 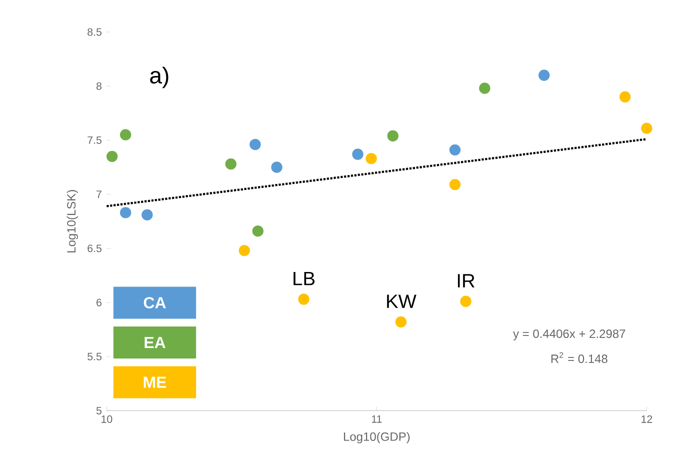 What do you see at coordinates (155, 342) in the screenshot?
I see `text: EA` at bounding box center [155, 342].